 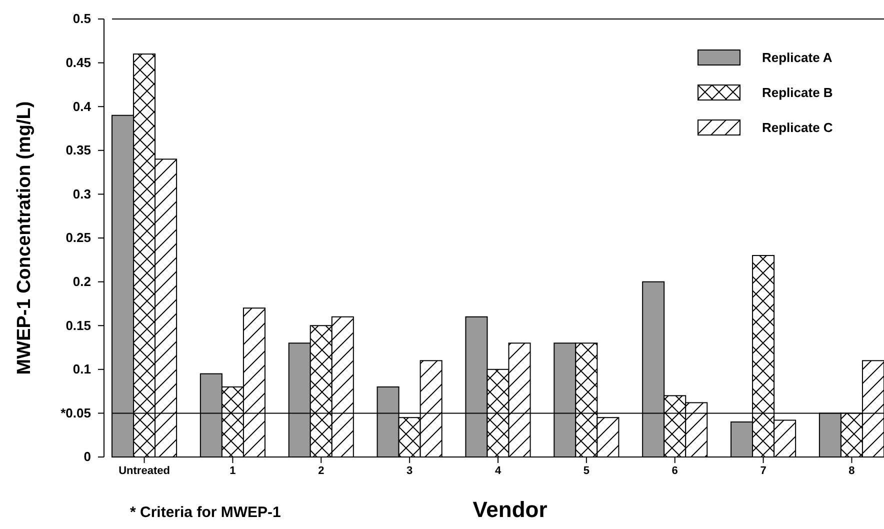 I want to click on y-tick-label: 0.1, so click(x=81, y=369).